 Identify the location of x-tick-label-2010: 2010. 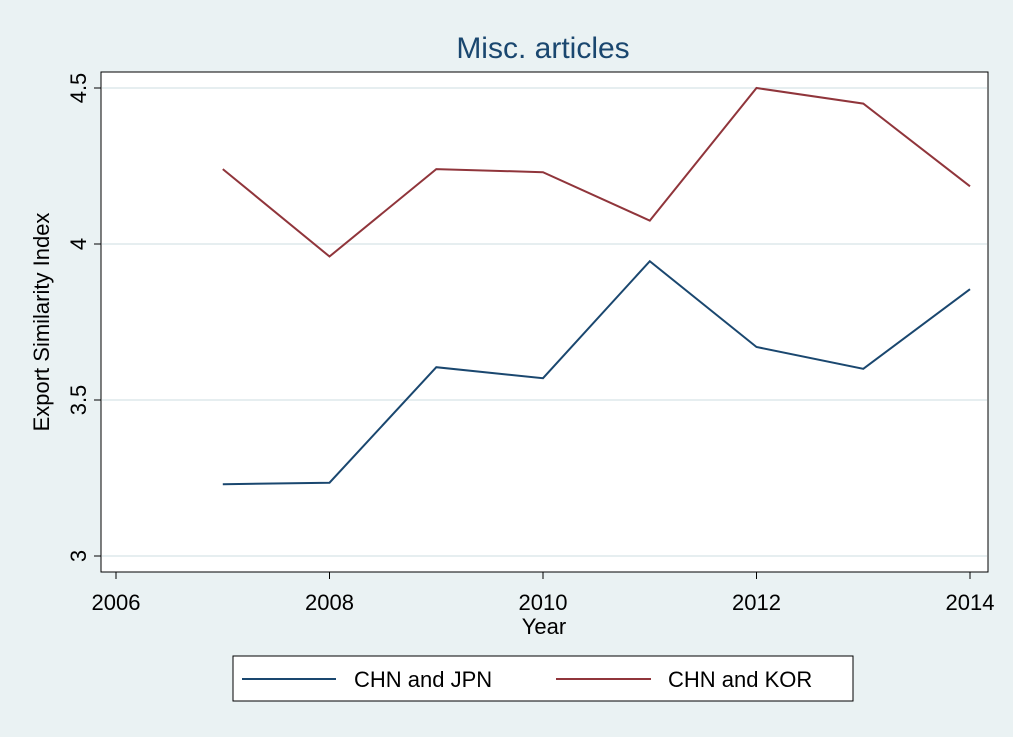
(543, 602).